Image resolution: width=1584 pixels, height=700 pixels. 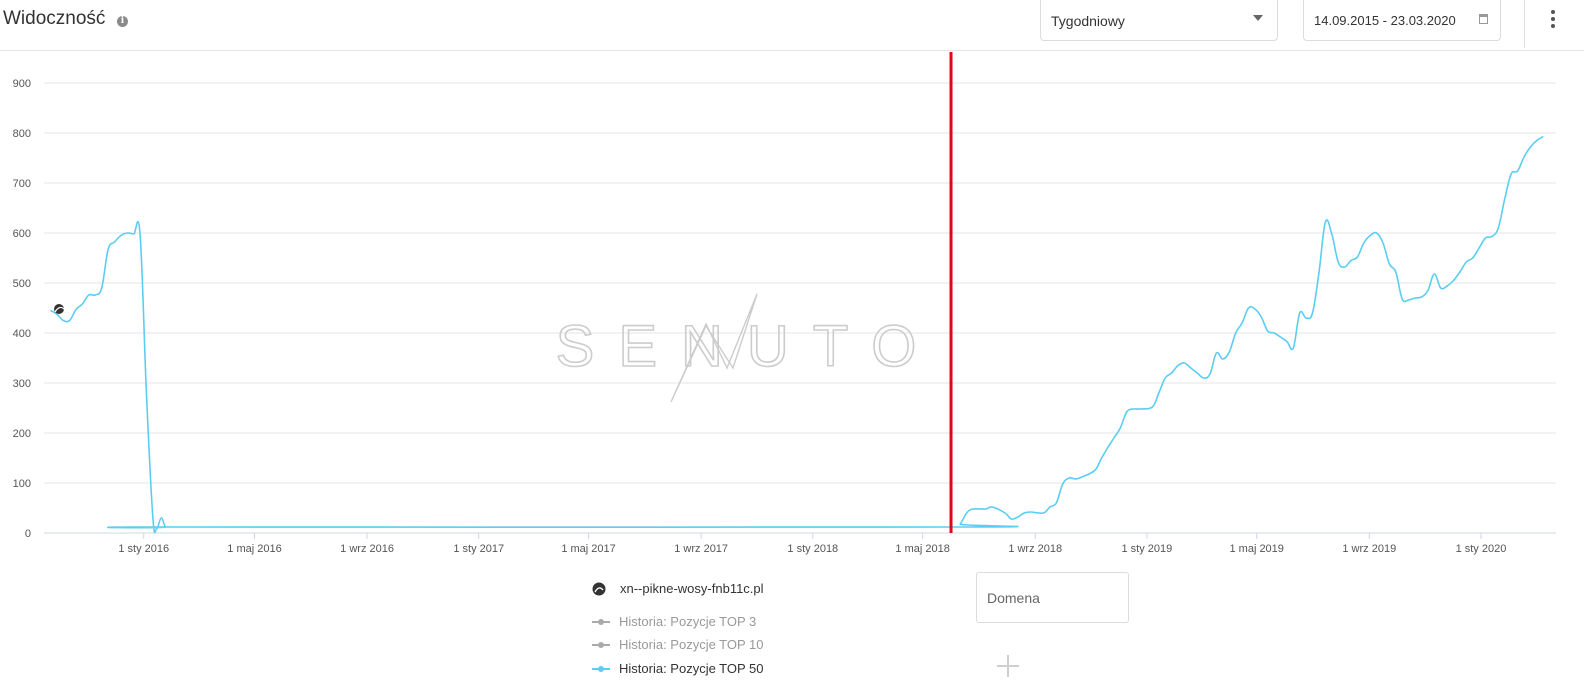 I want to click on senuto-watermark: SENUTO, so click(x=736, y=348).